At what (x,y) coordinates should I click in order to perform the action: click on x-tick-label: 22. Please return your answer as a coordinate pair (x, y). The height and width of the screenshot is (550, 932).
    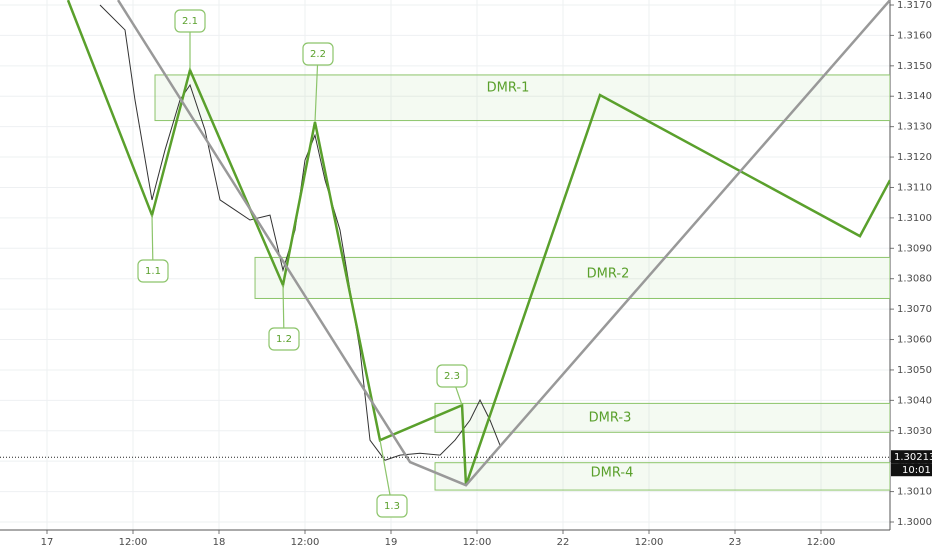
    Looking at the image, I should click on (563, 542).